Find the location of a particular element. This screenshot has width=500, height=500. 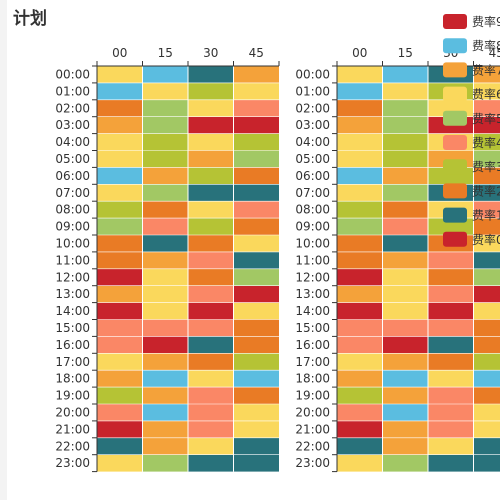

heatmap-cell-0-r17-c3 is located at coordinates (256, 362).